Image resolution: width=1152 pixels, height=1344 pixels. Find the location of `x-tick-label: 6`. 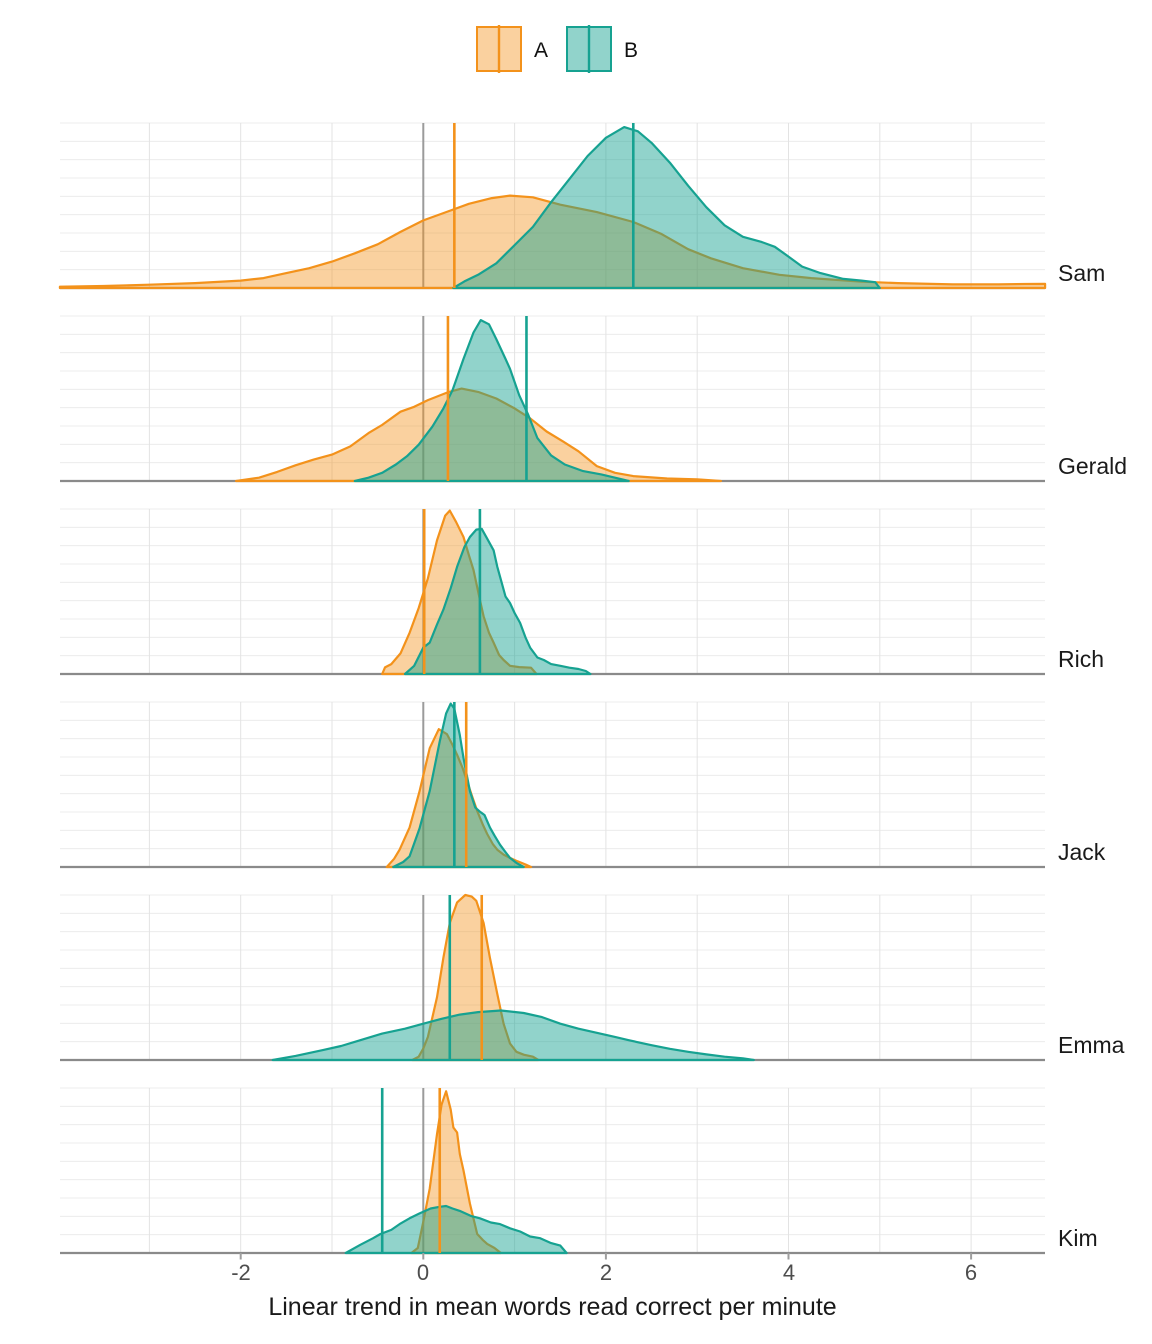

x-tick-label: 6 is located at coordinates (971, 1272).